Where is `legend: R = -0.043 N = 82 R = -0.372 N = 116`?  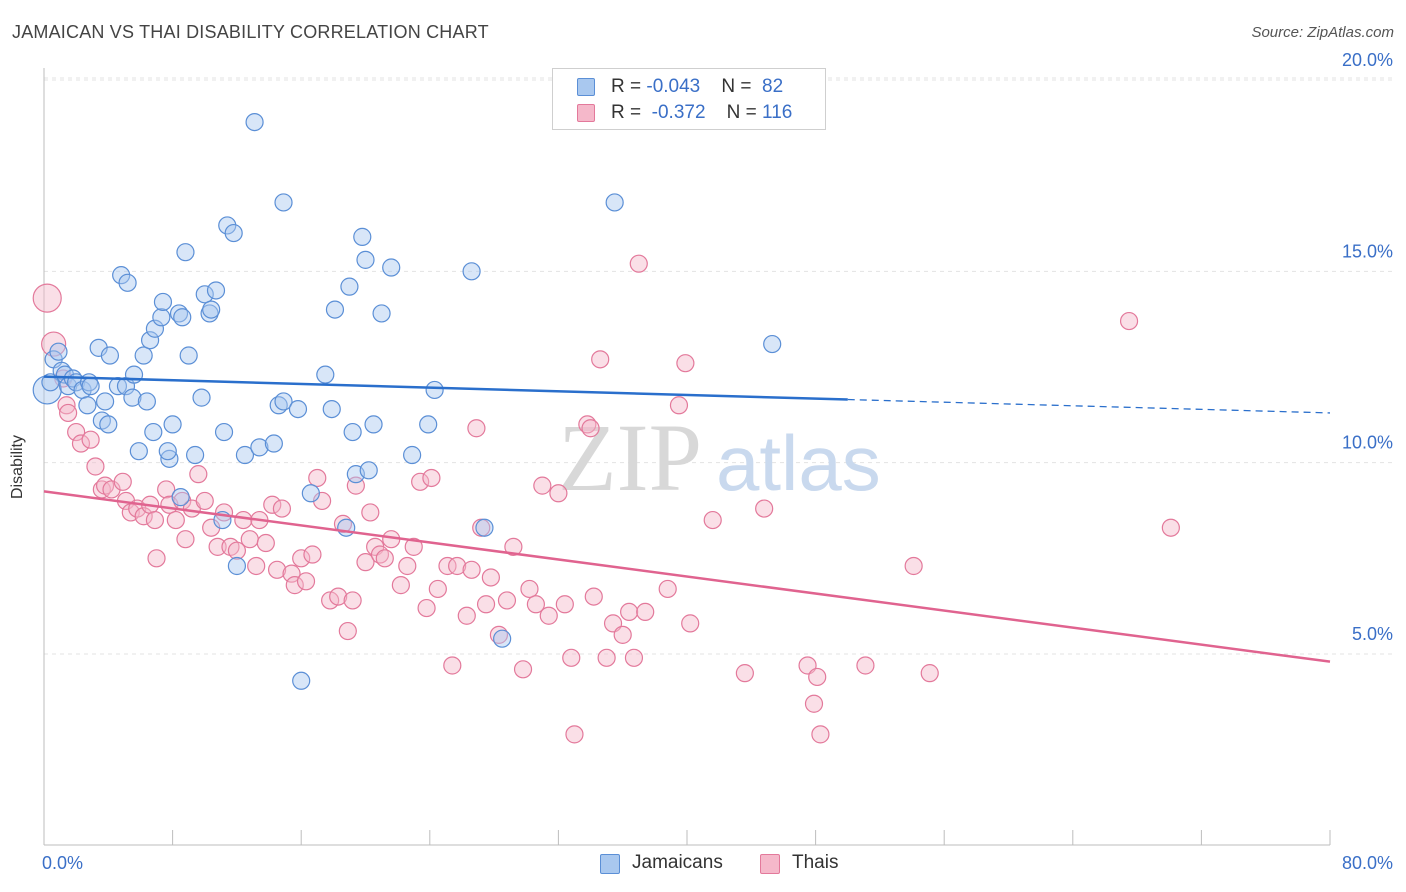 legend: R = -0.043 N = 82 R = -0.372 N = 116 is located at coordinates (689, 99).